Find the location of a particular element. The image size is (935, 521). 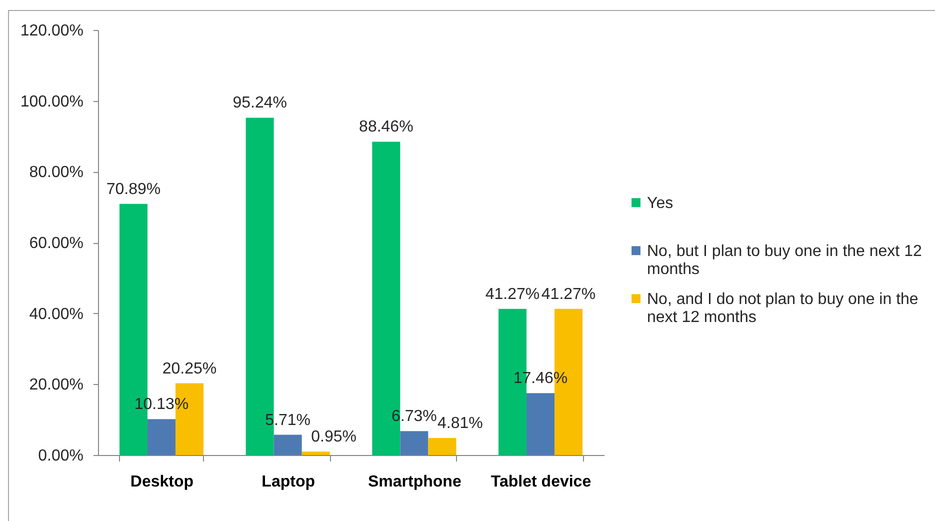

y-tick-label: 100.00% is located at coordinates (52, 101).